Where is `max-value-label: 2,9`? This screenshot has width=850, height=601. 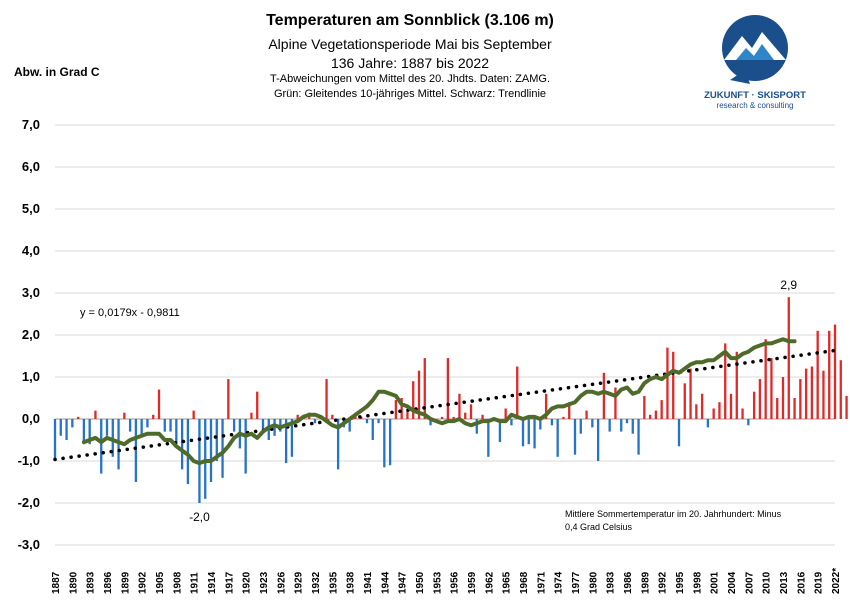
max-value-label: 2,9 is located at coordinates (788, 285).